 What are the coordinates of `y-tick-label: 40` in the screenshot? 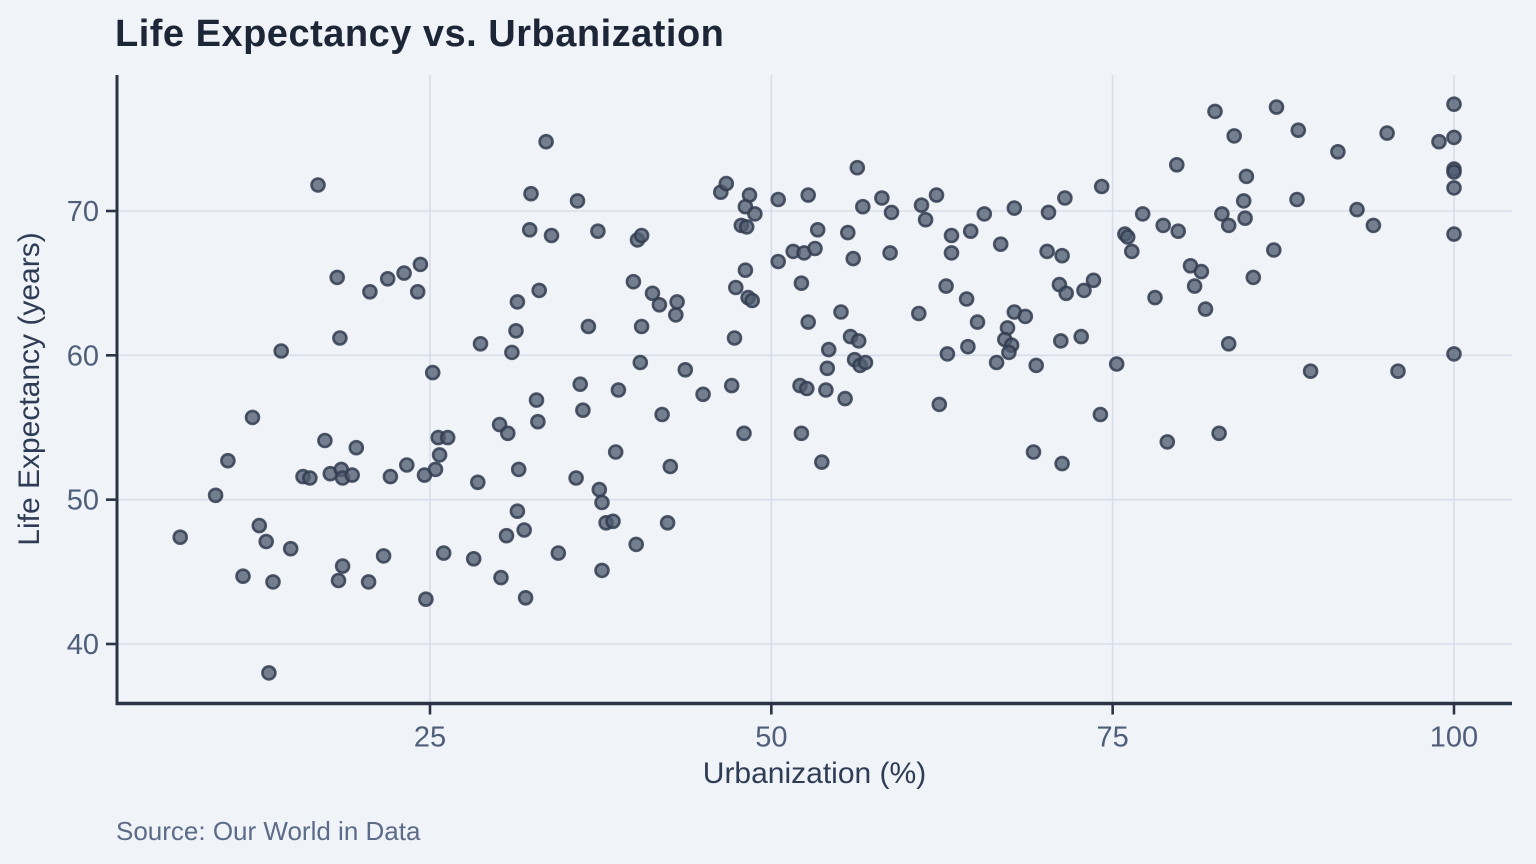 It's located at (83, 645).